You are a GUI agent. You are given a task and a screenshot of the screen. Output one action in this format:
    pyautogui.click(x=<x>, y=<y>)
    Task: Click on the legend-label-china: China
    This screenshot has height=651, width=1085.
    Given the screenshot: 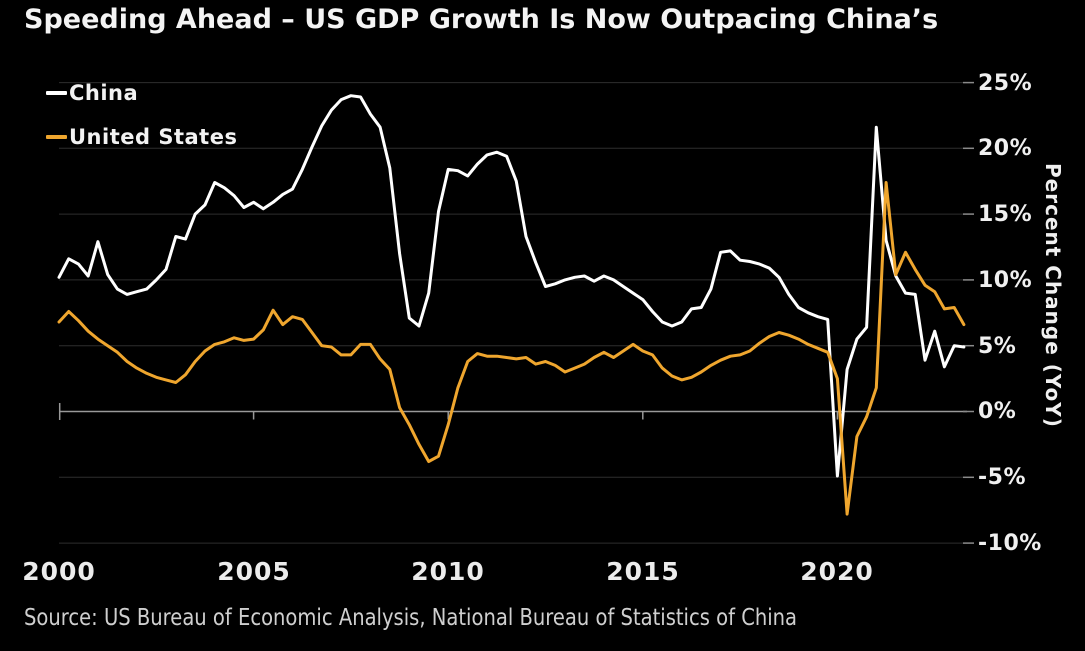 What is the action you would take?
    pyautogui.click(x=104, y=92)
    